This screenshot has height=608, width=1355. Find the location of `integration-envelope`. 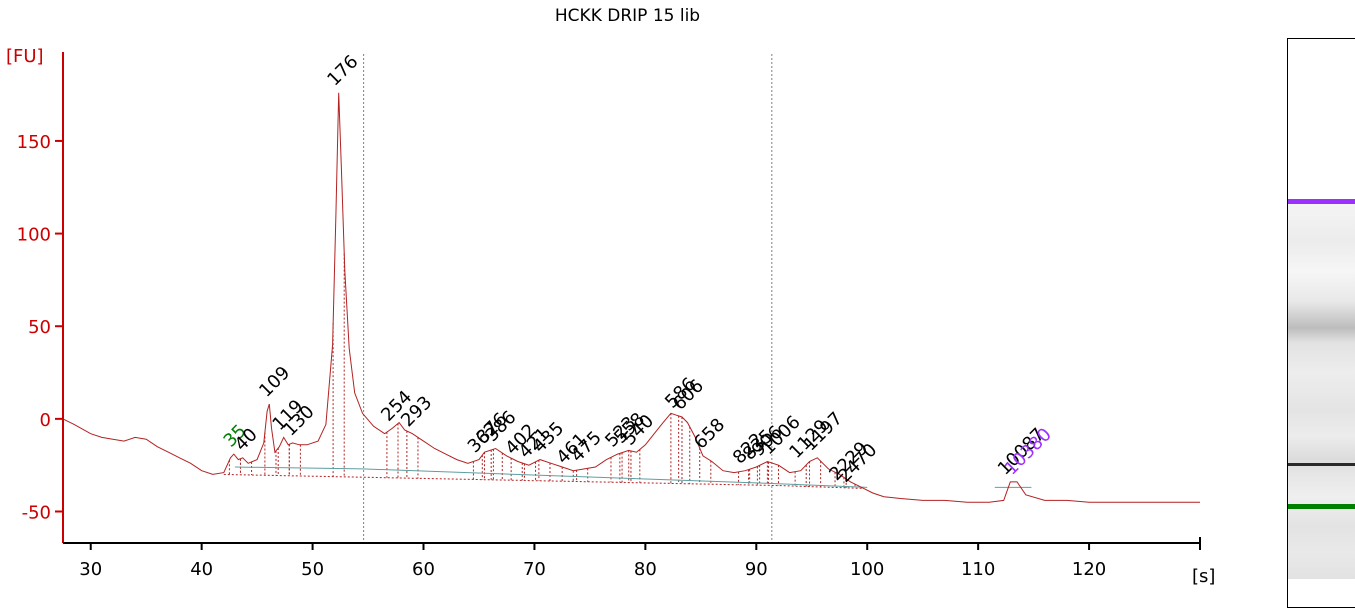

integration-envelope is located at coordinates (542, 481).